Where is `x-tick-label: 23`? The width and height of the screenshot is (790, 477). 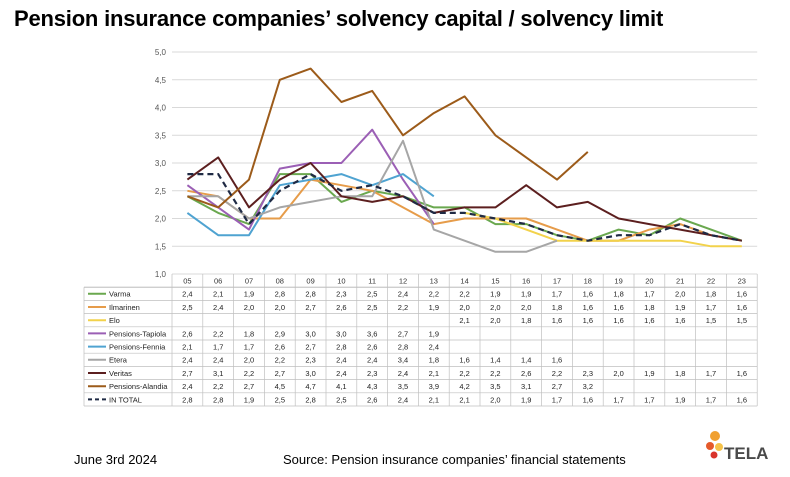
x-tick-label: 23 is located at coordinates (742, 281).